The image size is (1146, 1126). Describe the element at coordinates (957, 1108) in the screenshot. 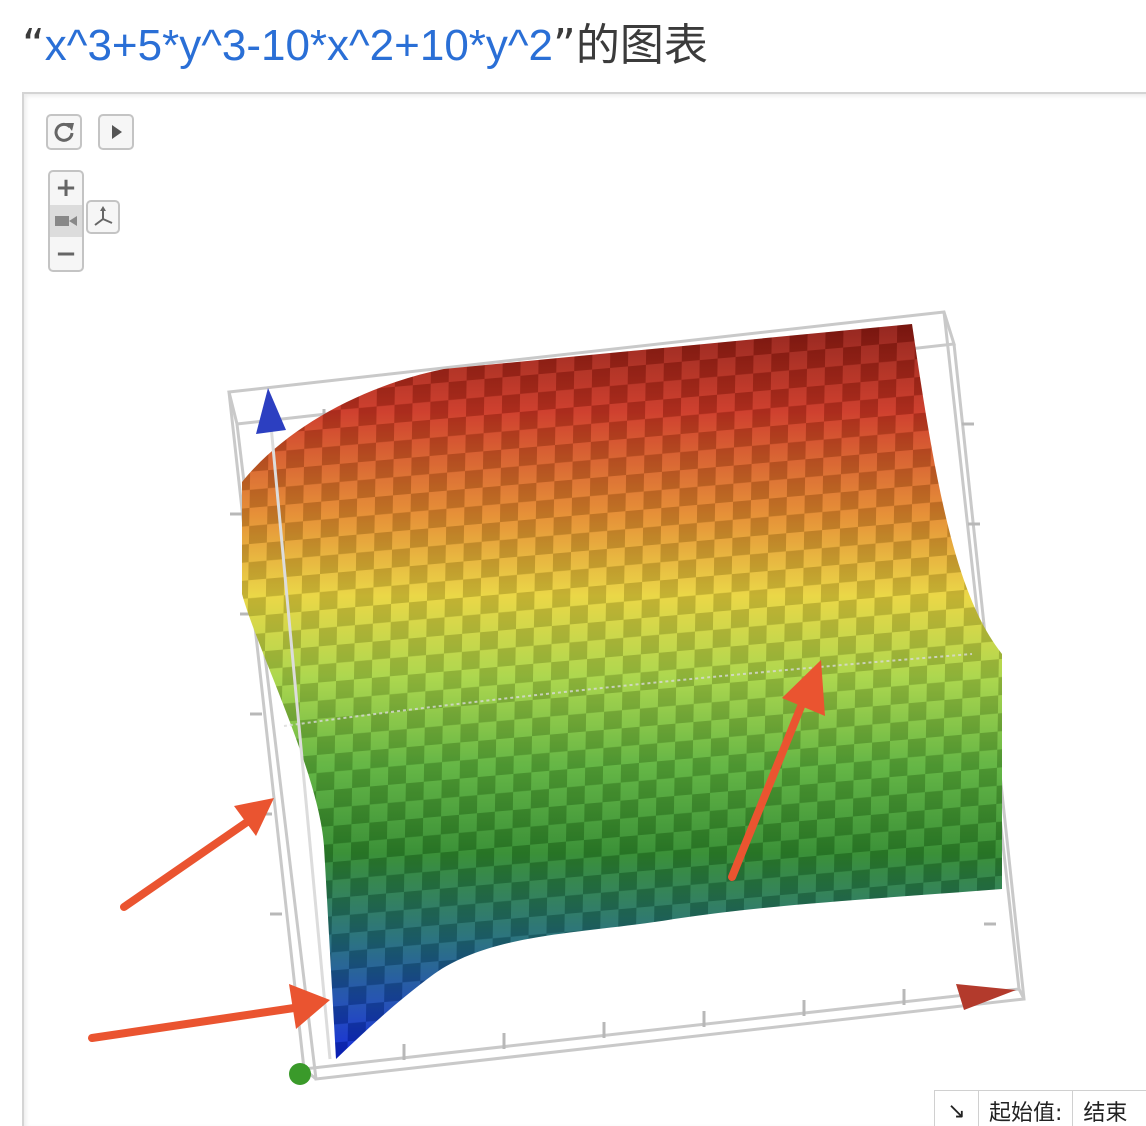

I see `range-corner-icon: ↘` at that location.